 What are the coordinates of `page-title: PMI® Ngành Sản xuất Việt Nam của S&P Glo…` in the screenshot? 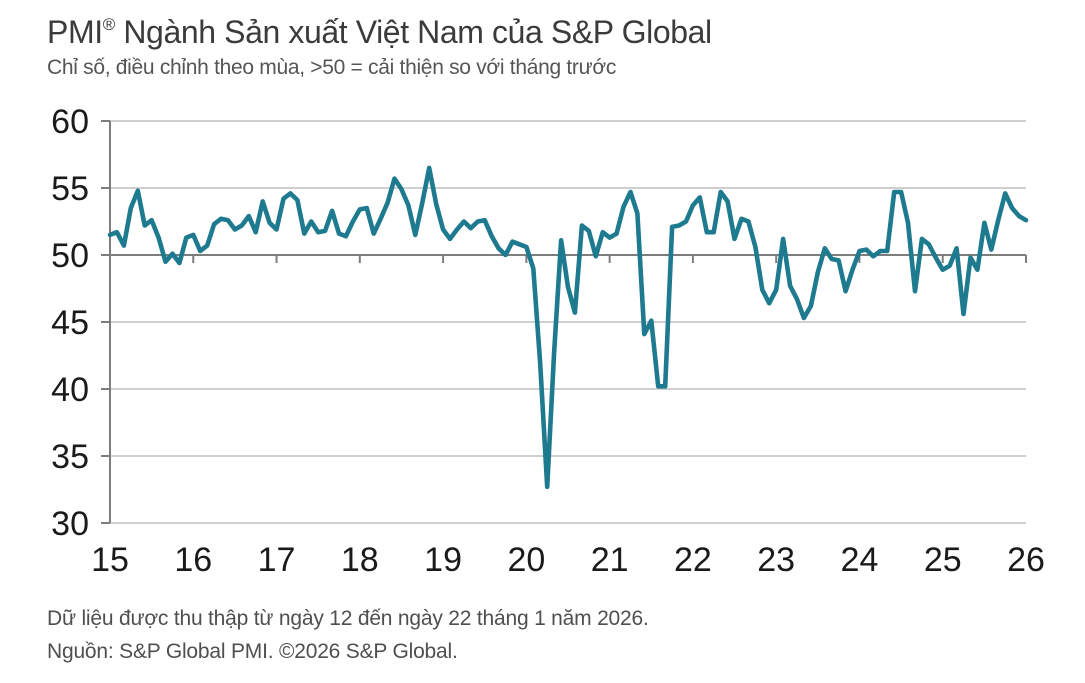 It's located at (379, 32).